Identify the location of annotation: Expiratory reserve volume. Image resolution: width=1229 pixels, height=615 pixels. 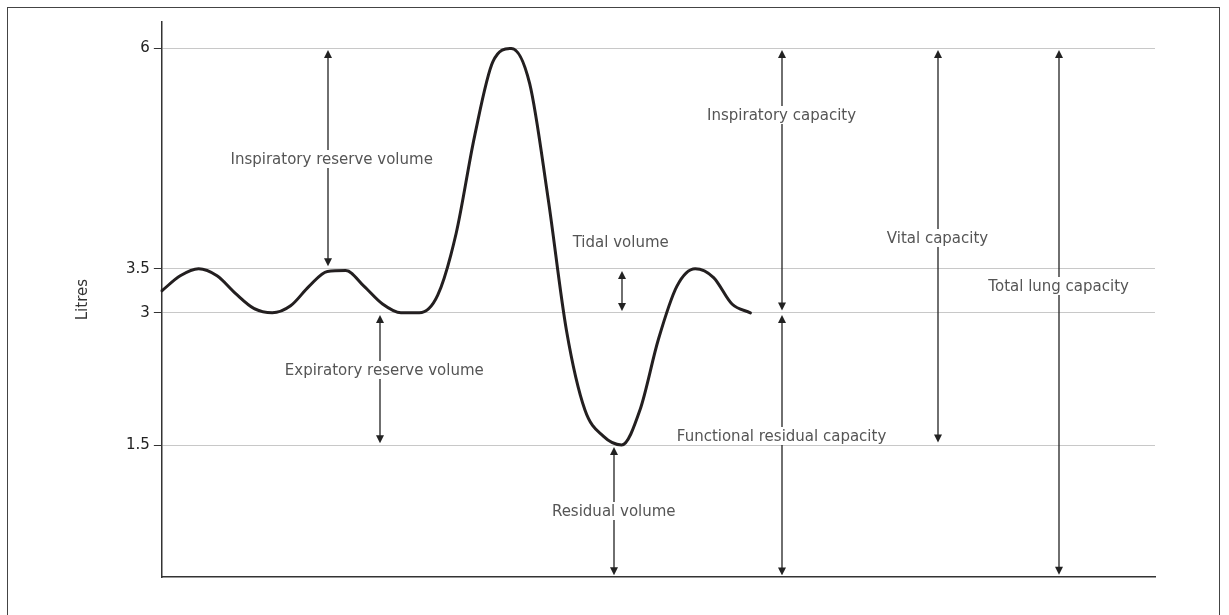
(384, 370).